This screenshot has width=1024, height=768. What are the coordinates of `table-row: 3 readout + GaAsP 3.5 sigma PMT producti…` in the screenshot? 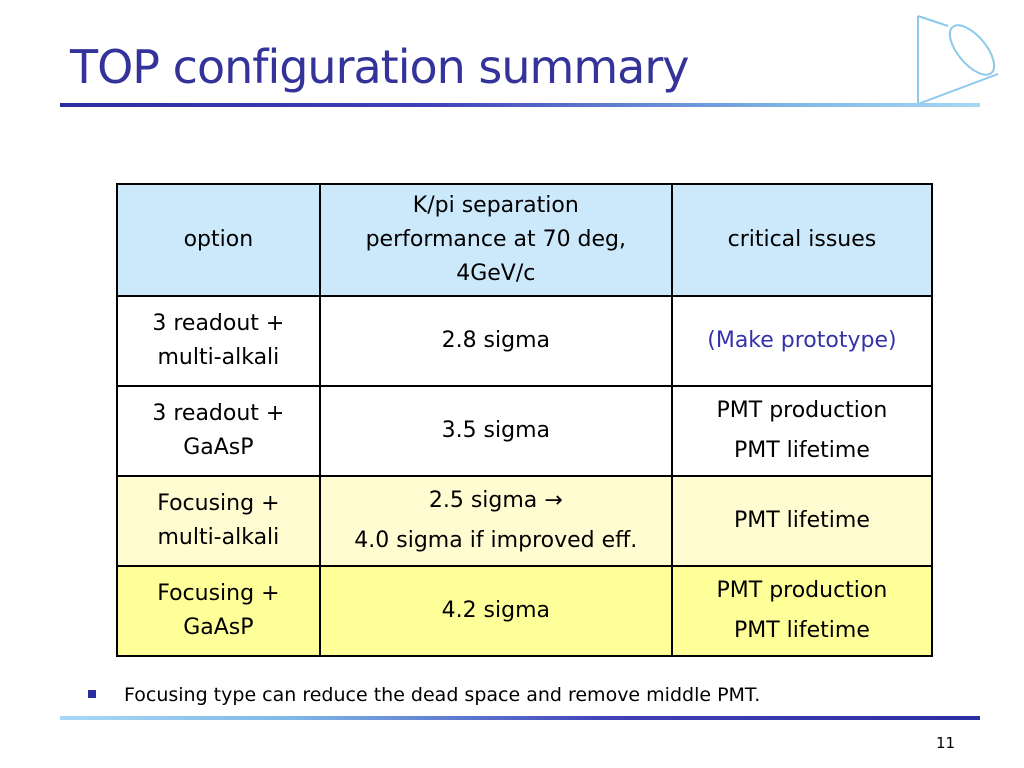 It's located at (525, 431).